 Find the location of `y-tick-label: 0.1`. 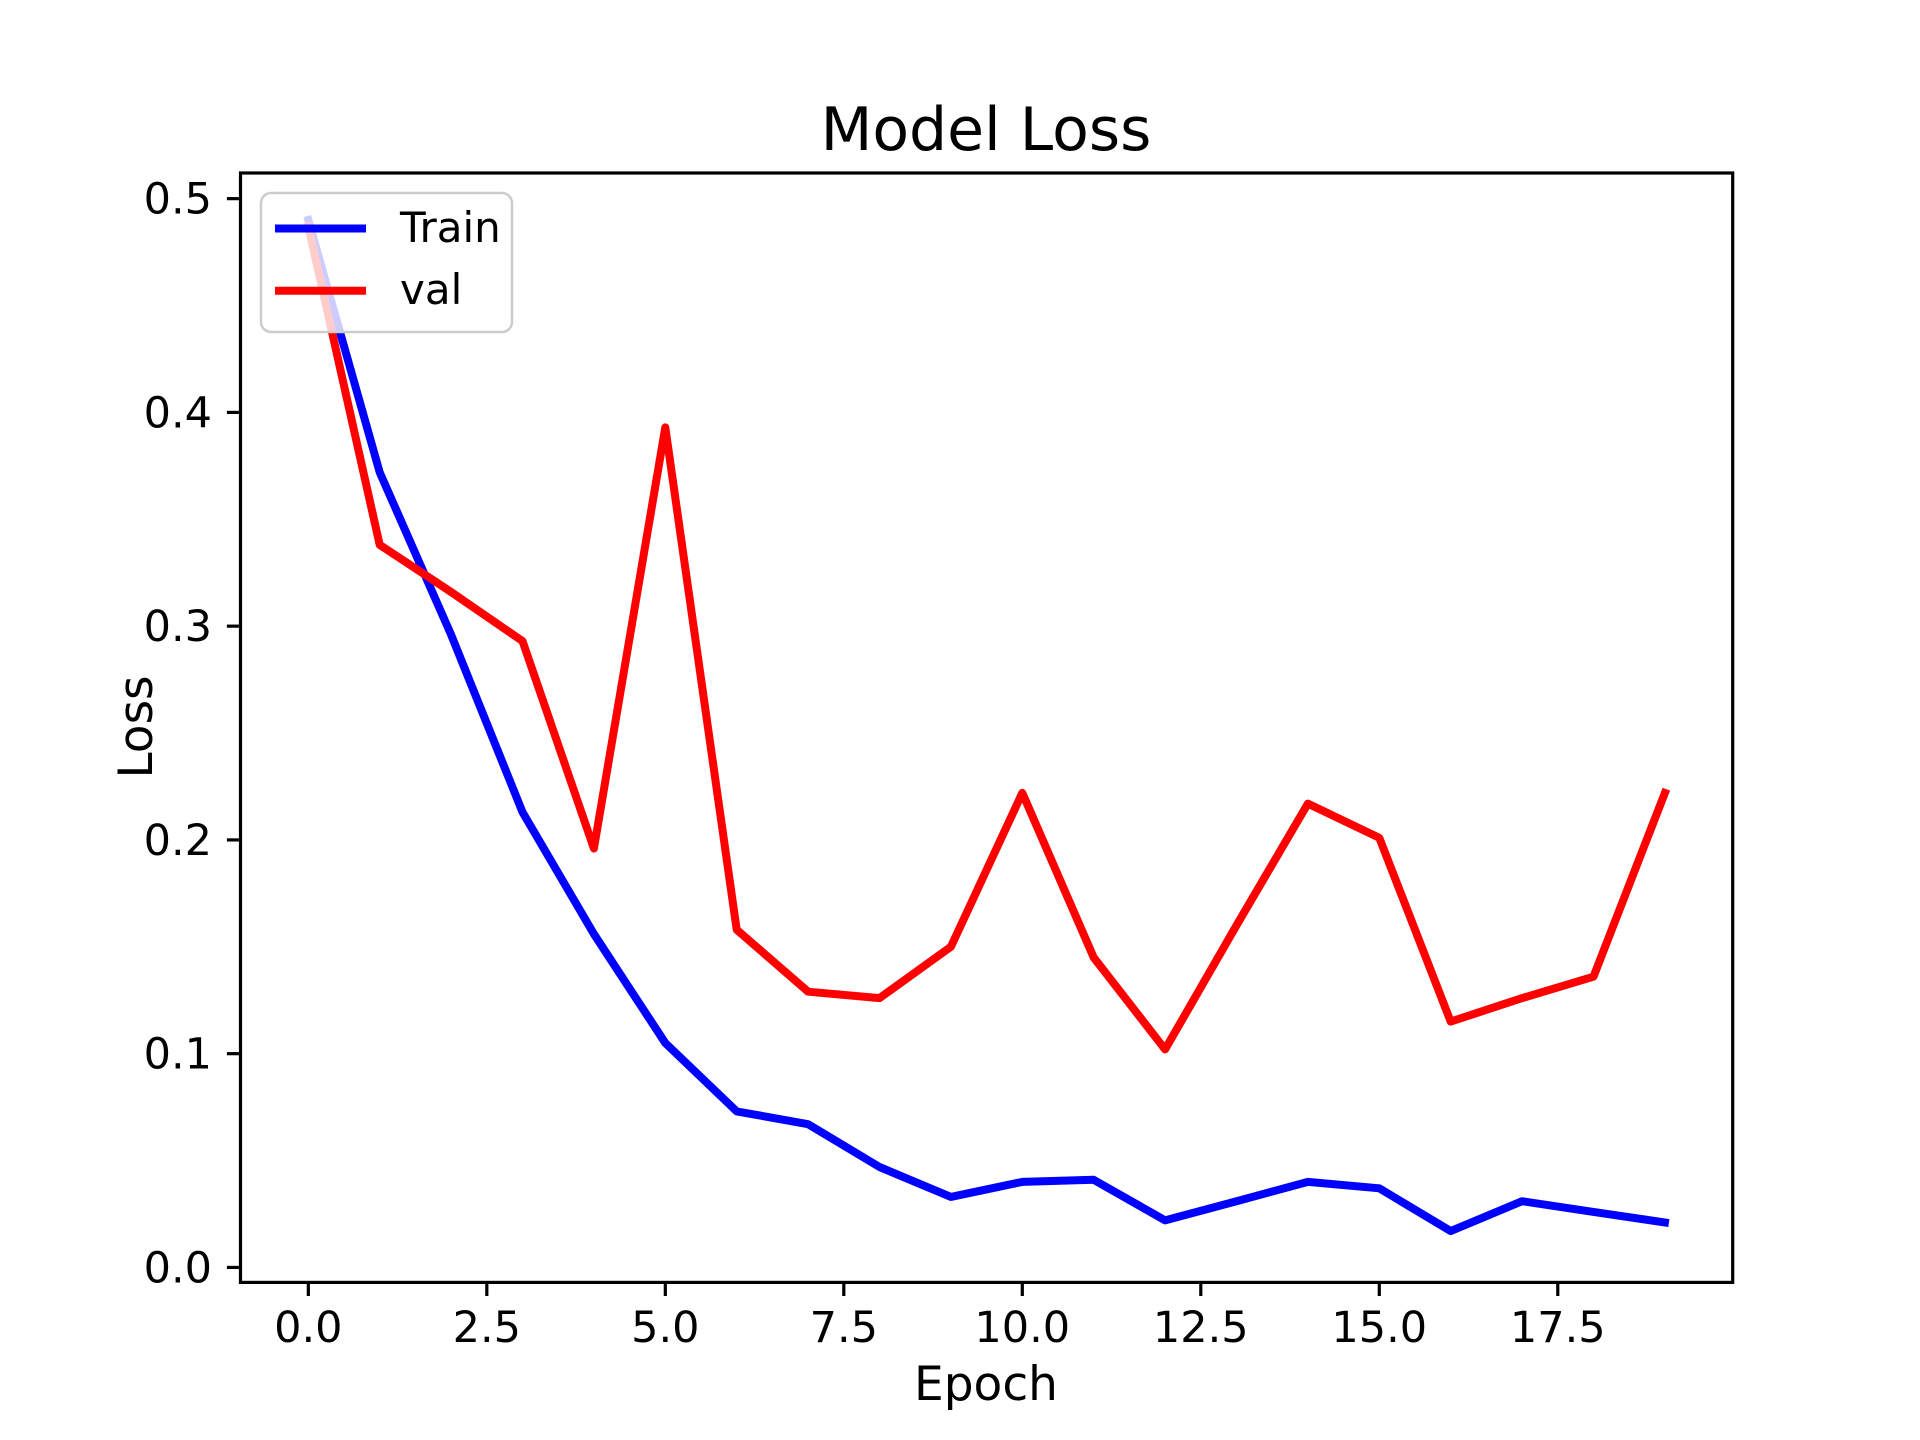

y-tick-label: 0.1 is located at coordinates (178, 1055).